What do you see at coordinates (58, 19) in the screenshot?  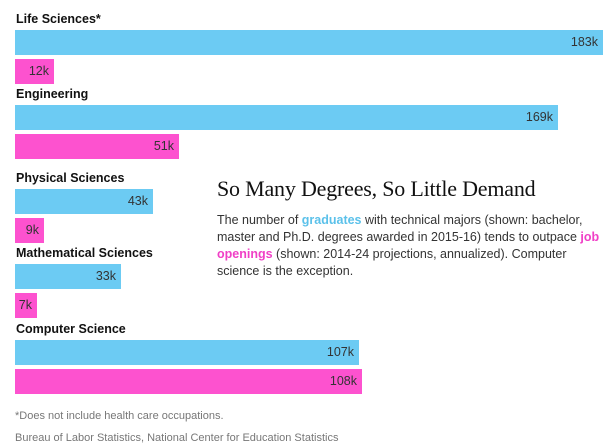 I see `category-label: Life Sciences*` at bounding box center [58, 19].